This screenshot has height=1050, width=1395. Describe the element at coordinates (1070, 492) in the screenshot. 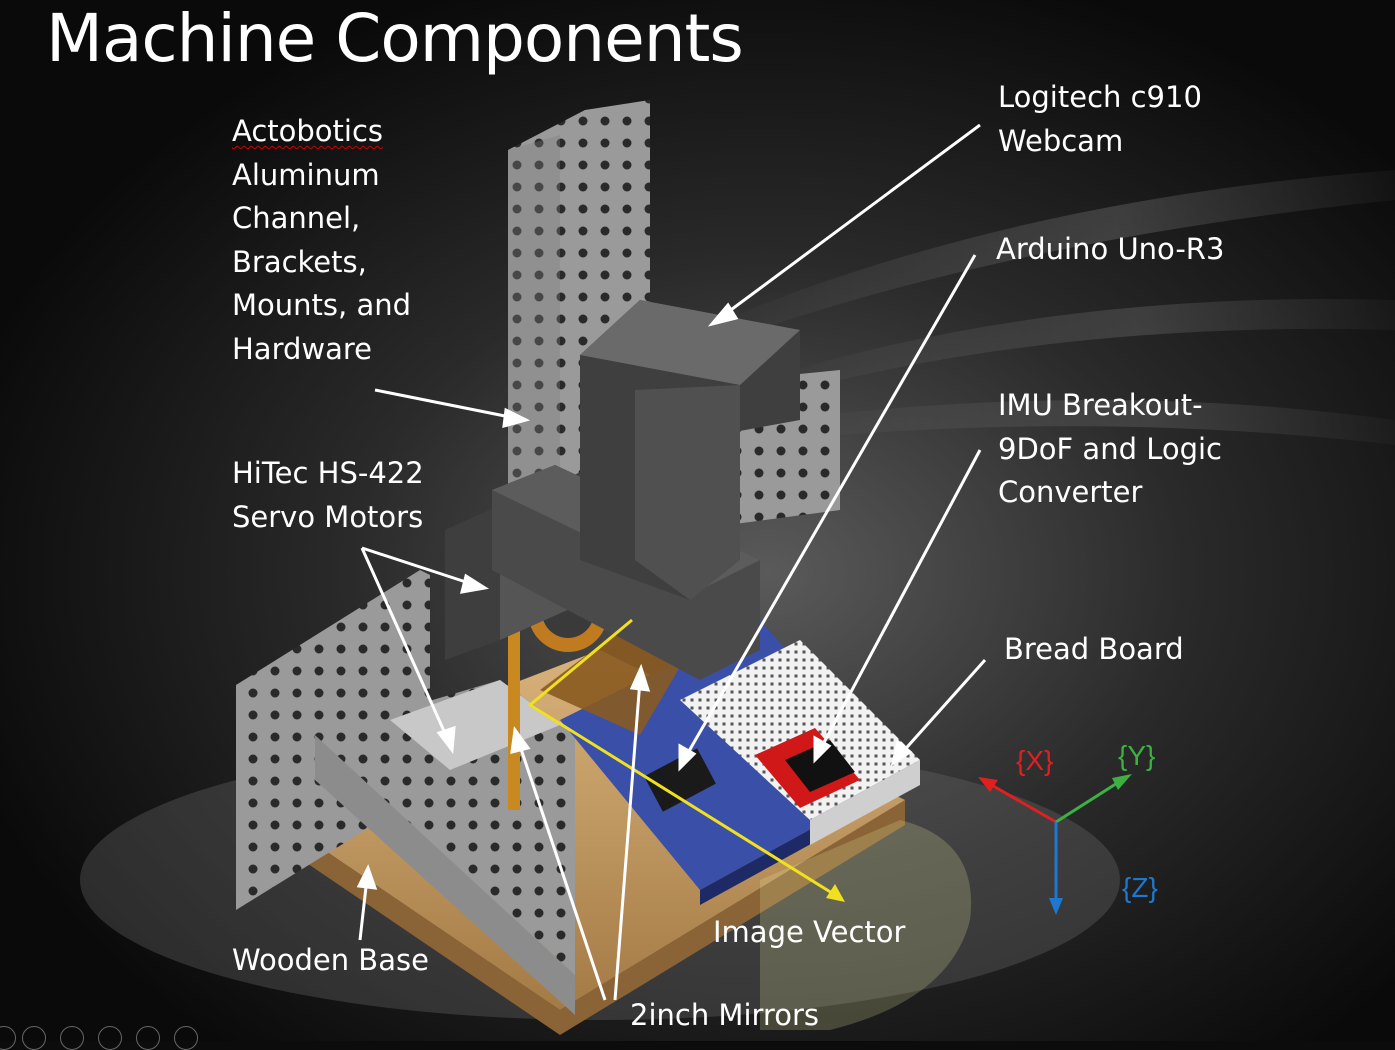

I see `label-imu-line-3: Converter` at that location.